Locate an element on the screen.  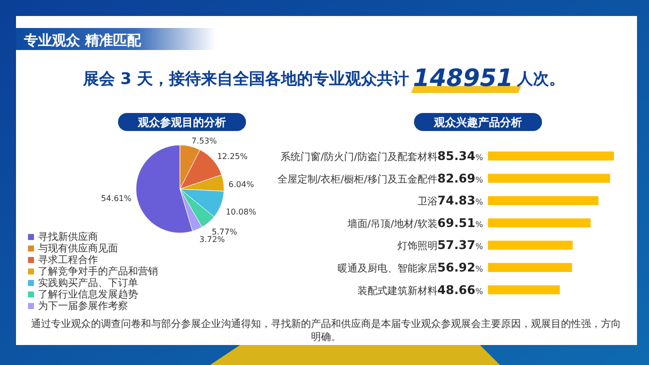
legend-label: 实践购买产品、下订单 is located at coordinates (88, 283).